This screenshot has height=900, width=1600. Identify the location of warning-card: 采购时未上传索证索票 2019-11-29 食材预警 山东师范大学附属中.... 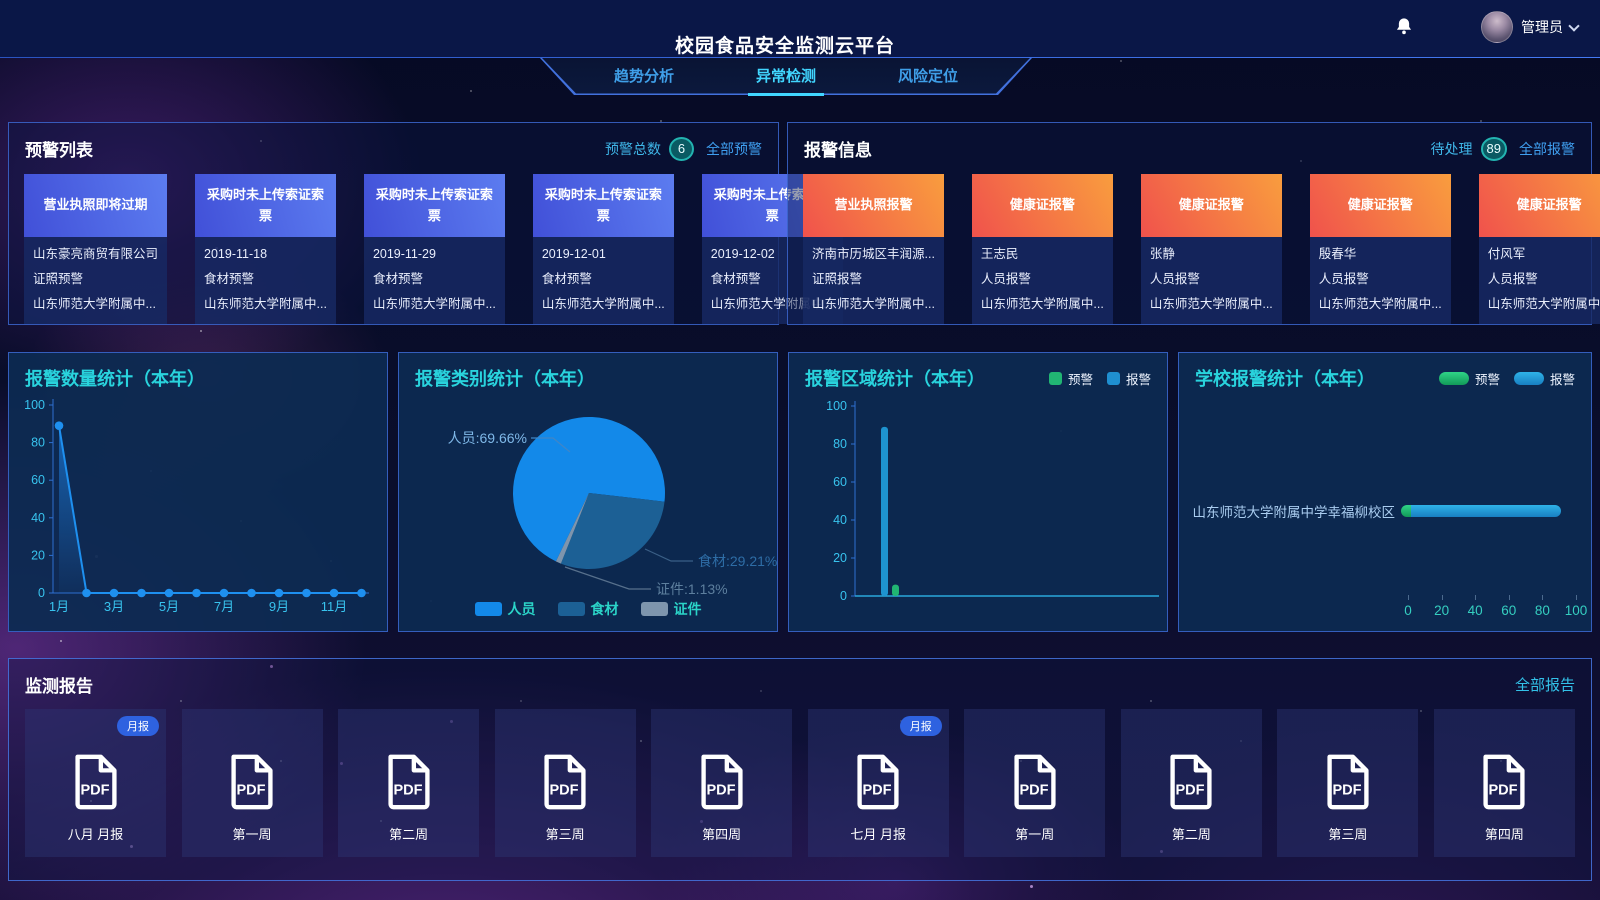
(434, 249).